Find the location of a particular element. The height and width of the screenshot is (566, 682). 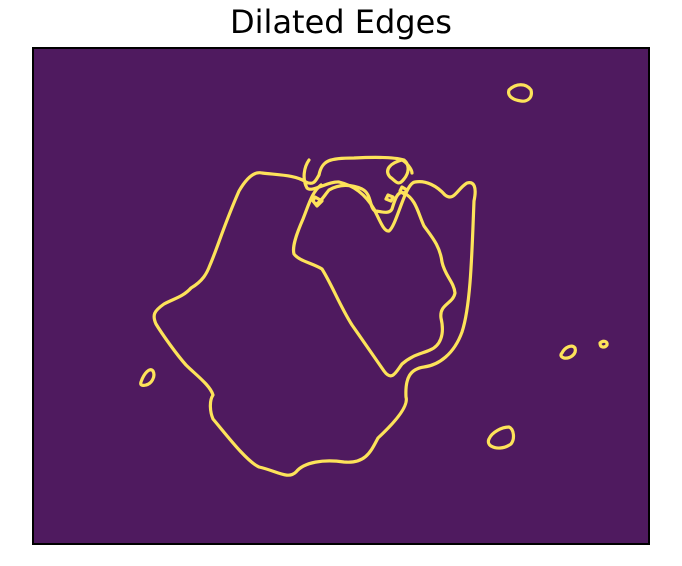

tiny-blob-right is located at coordinates (603, 344).